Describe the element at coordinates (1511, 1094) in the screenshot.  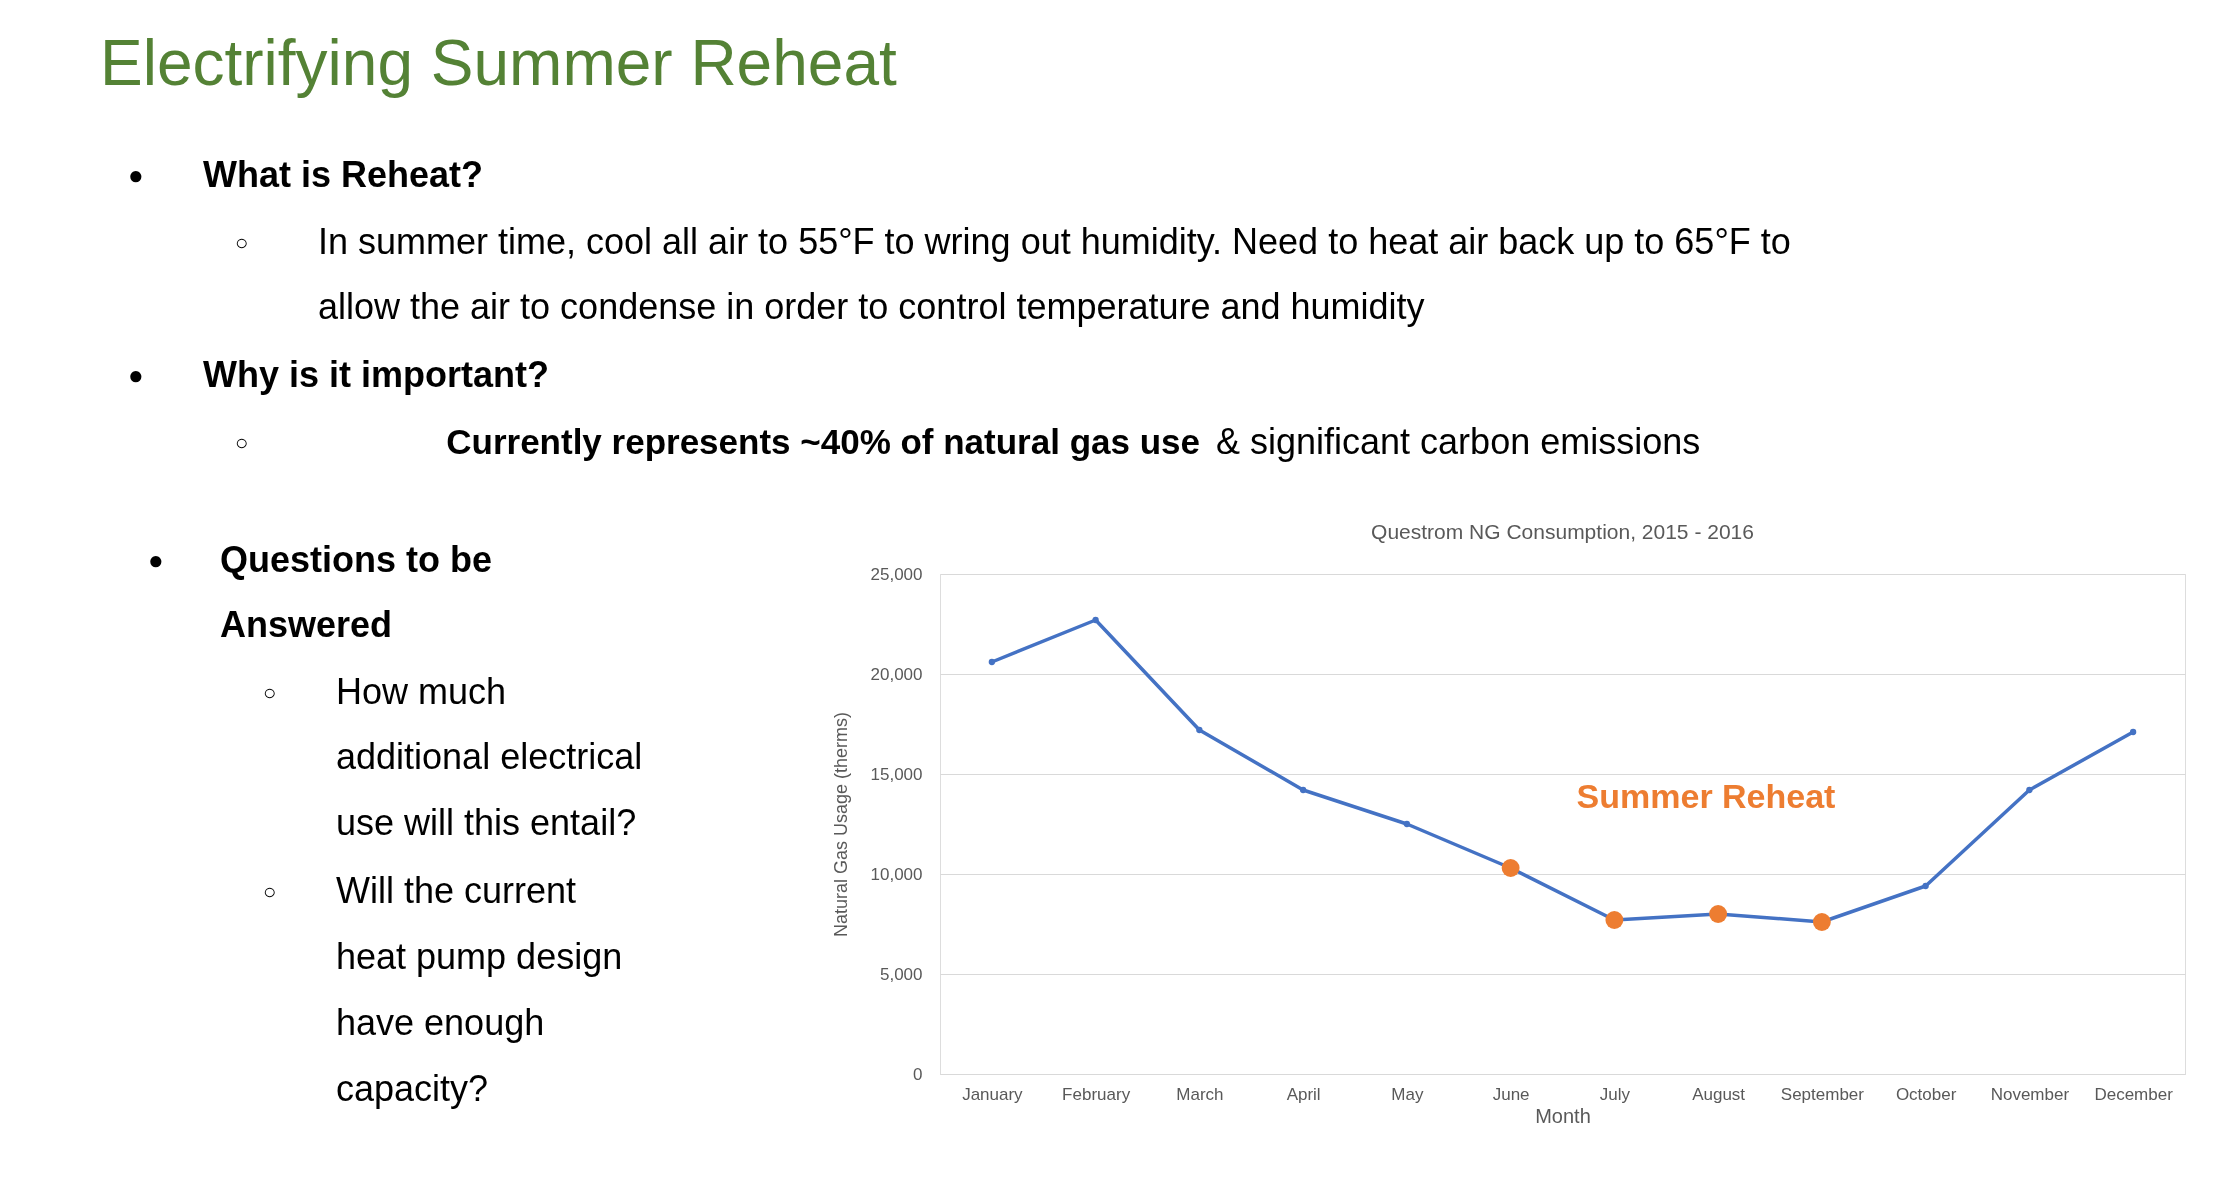
I see `x-tick-label: June` at that location.